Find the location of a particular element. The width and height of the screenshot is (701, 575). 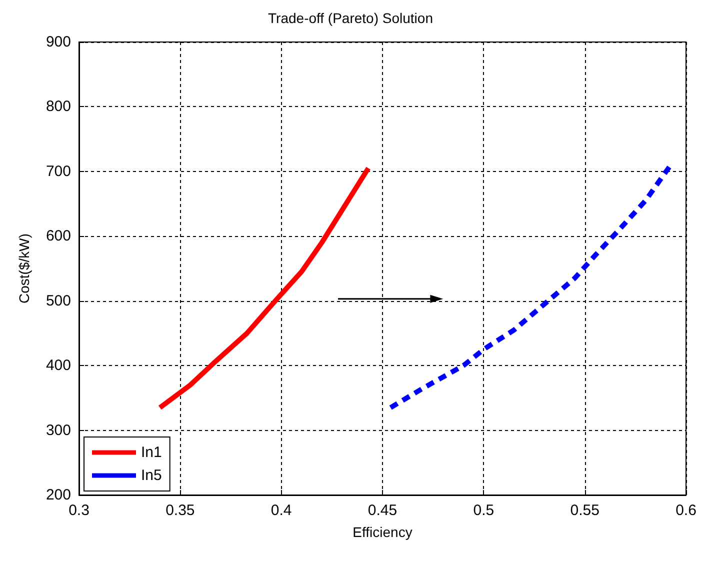

legend-label: In5 is located at coordinates (151, 475).